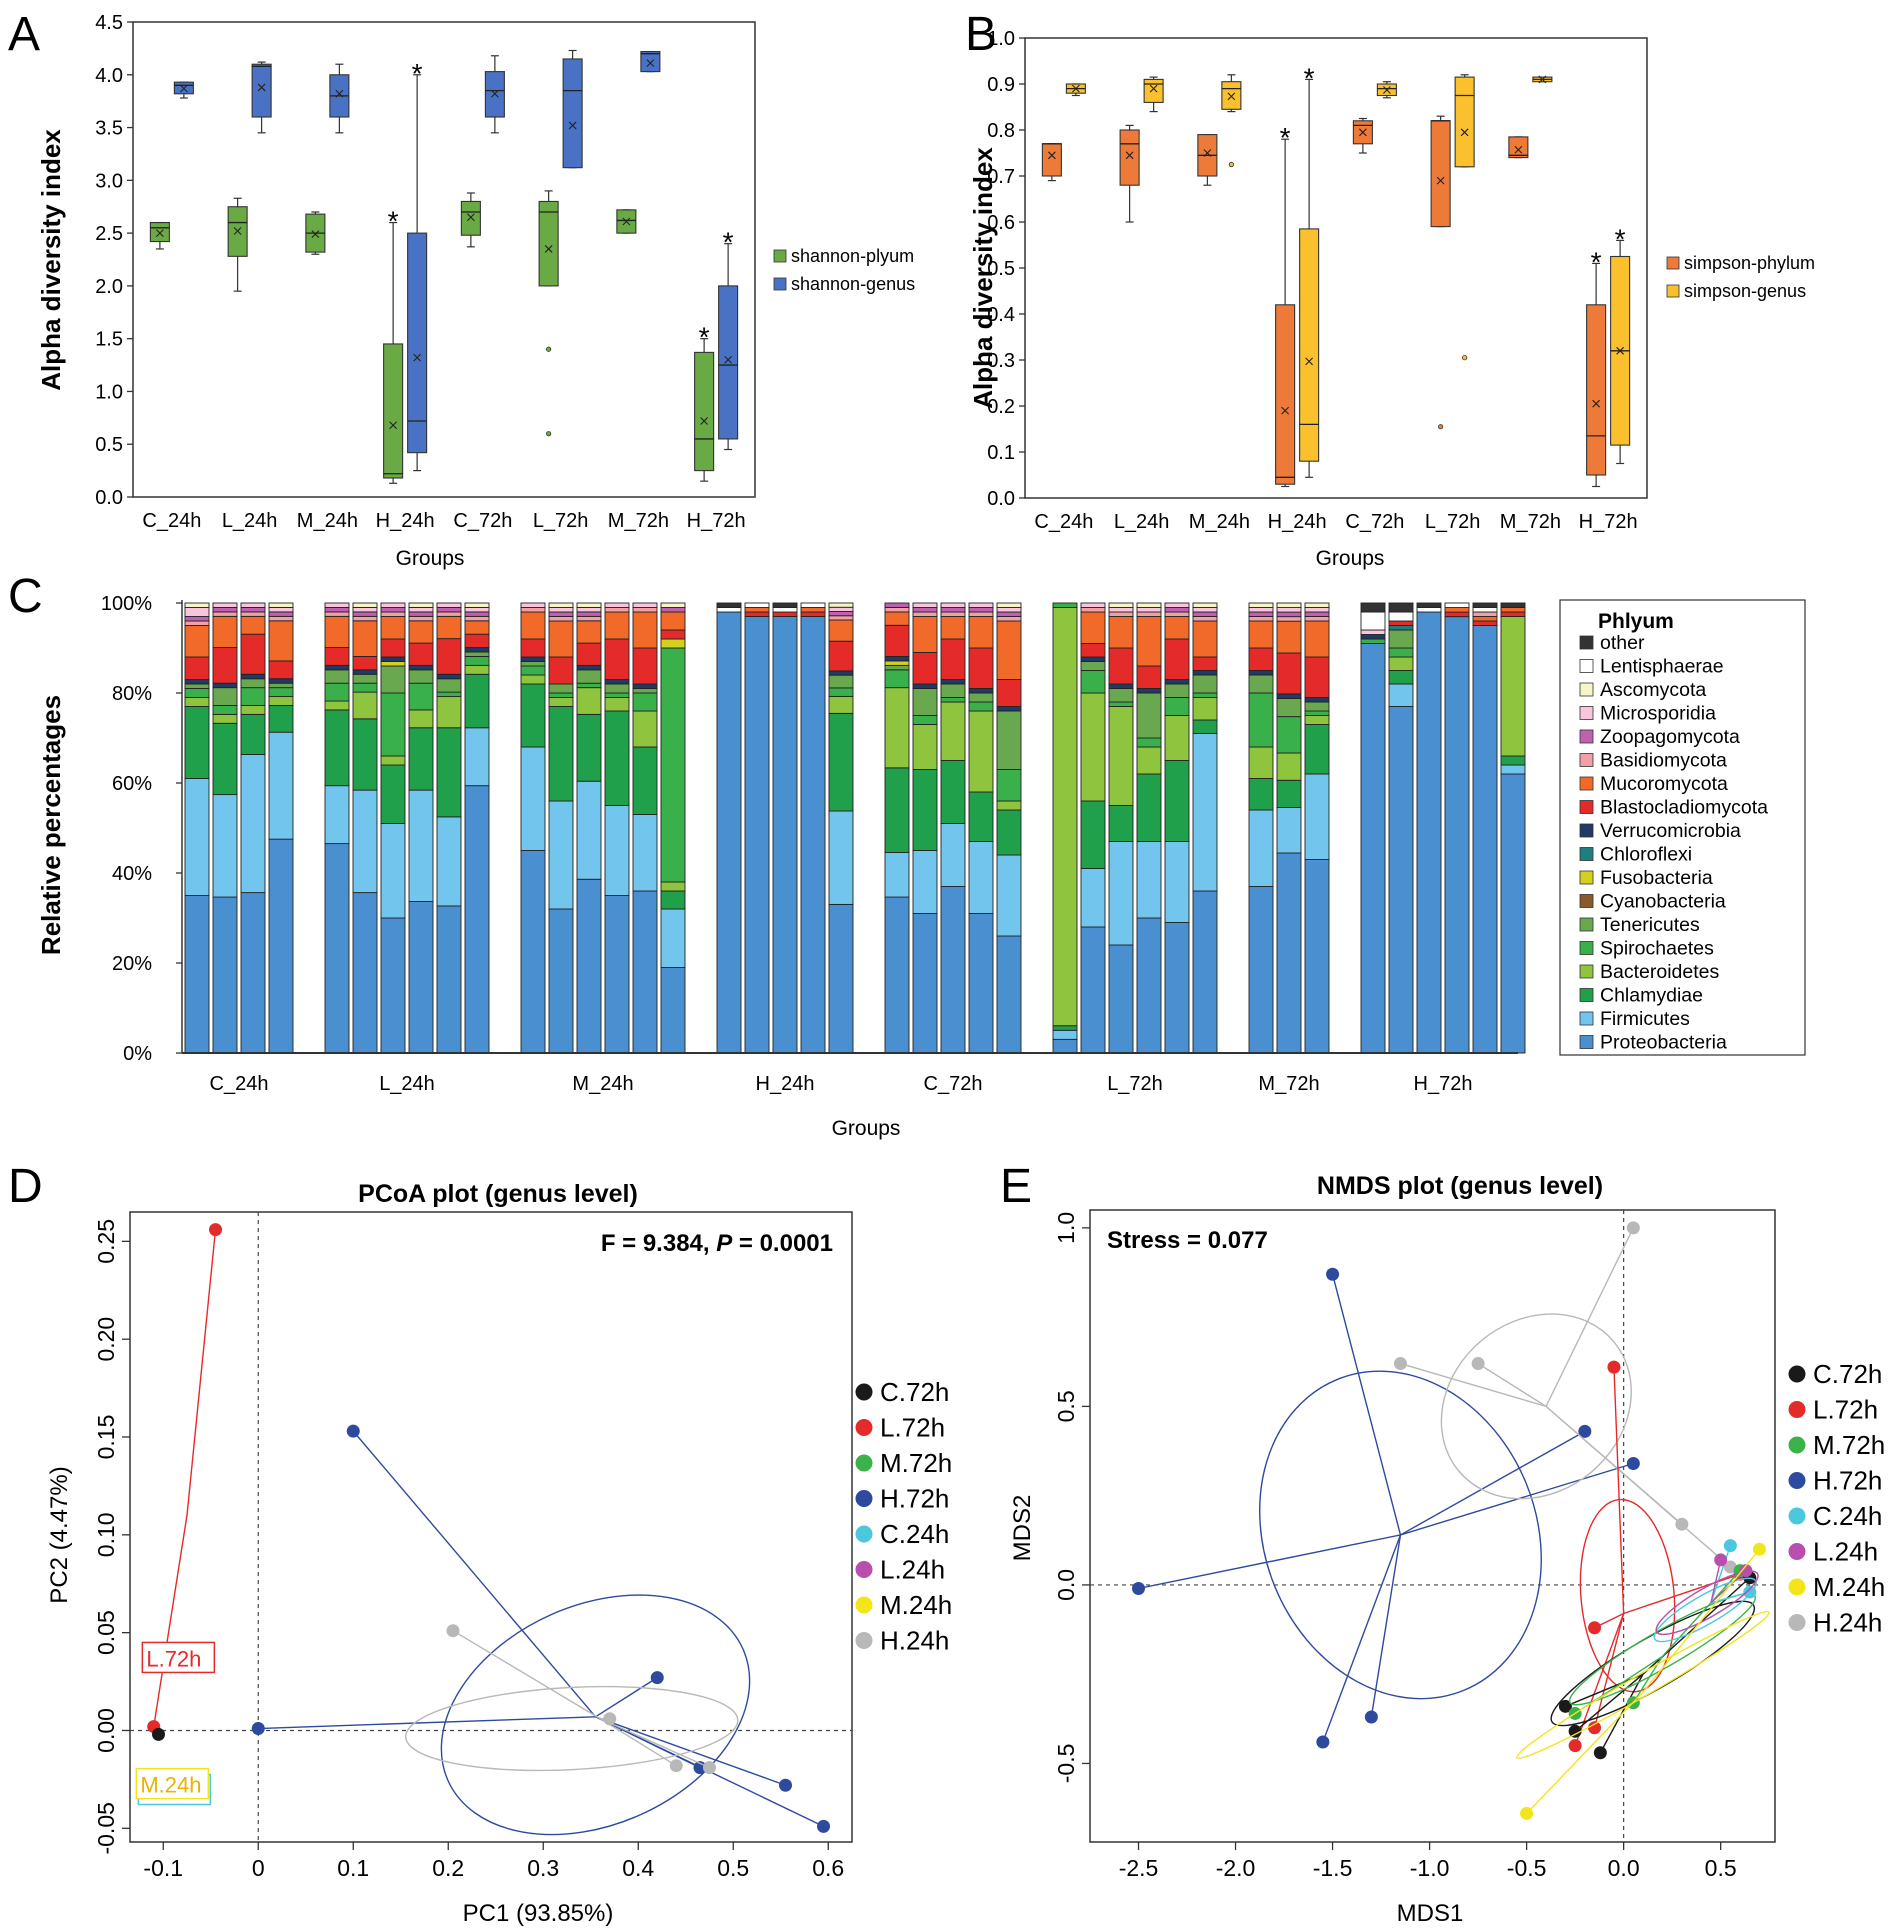  I want to click on y-tick-label: 0.00, so click(106, 1730).